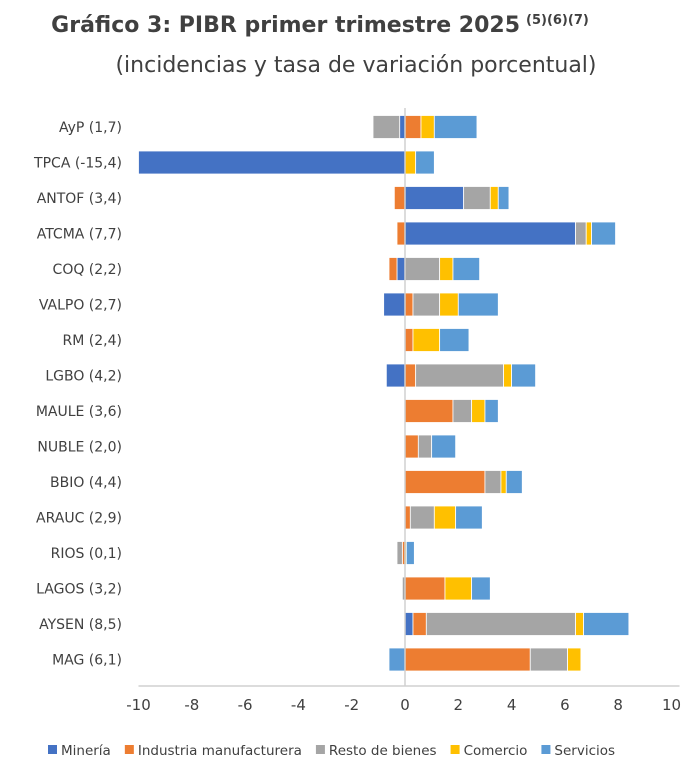  Describe the element at coordinates (79, 448) in the screenshot. I see `category-label: NUBLE (2,0)` at that location.